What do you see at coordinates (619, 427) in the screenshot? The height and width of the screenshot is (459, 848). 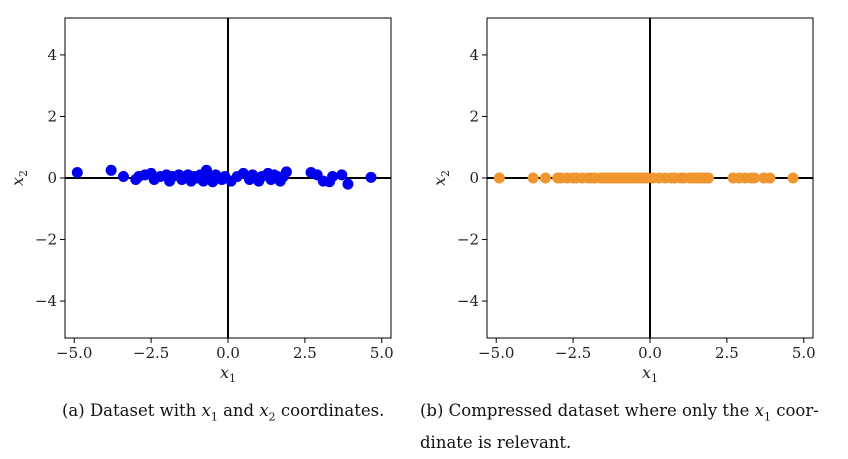 I see `caption-b-suffix: coor-dinate is relevant.` at bounding box center [619, 427].